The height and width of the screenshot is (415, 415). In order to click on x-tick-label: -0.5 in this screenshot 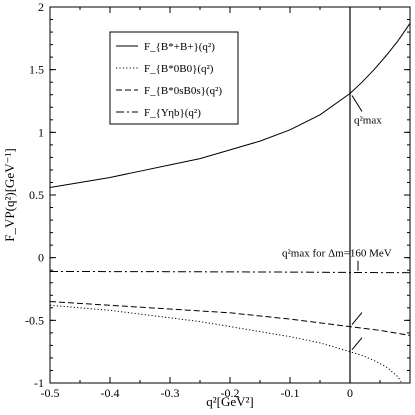, I will do `click(50, 393)`.